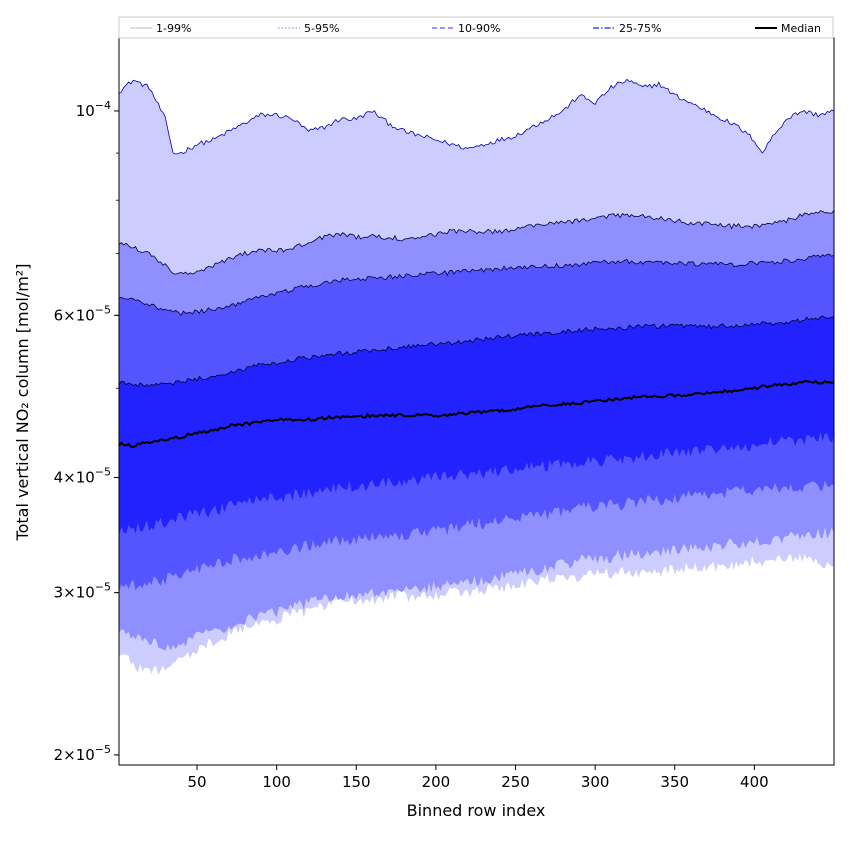 This screenshot has width=850, height=850. Describe the element at coordinates (82, 591) in the screenshot. I see `y-tick-label: 3×10⁻⁵` at that location.